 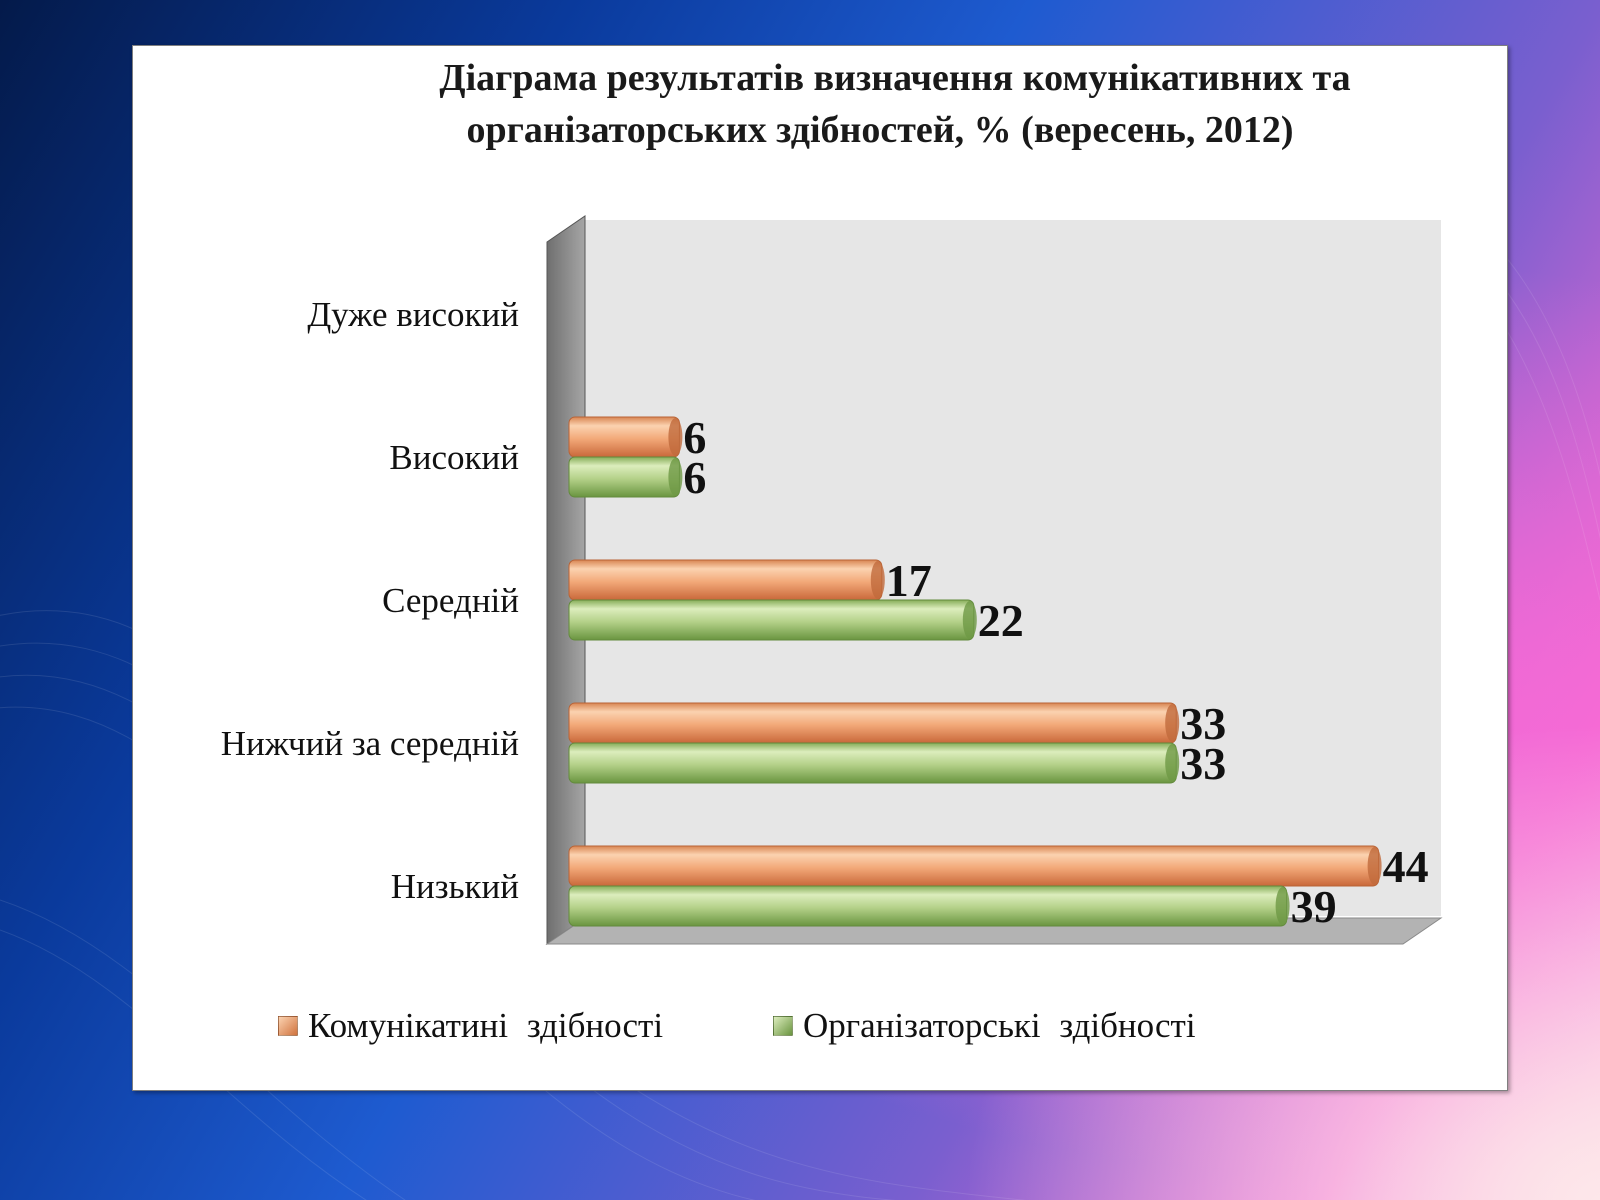 I want to click on data-label-series1-cat2: 22, so click(x=1001, y=620).